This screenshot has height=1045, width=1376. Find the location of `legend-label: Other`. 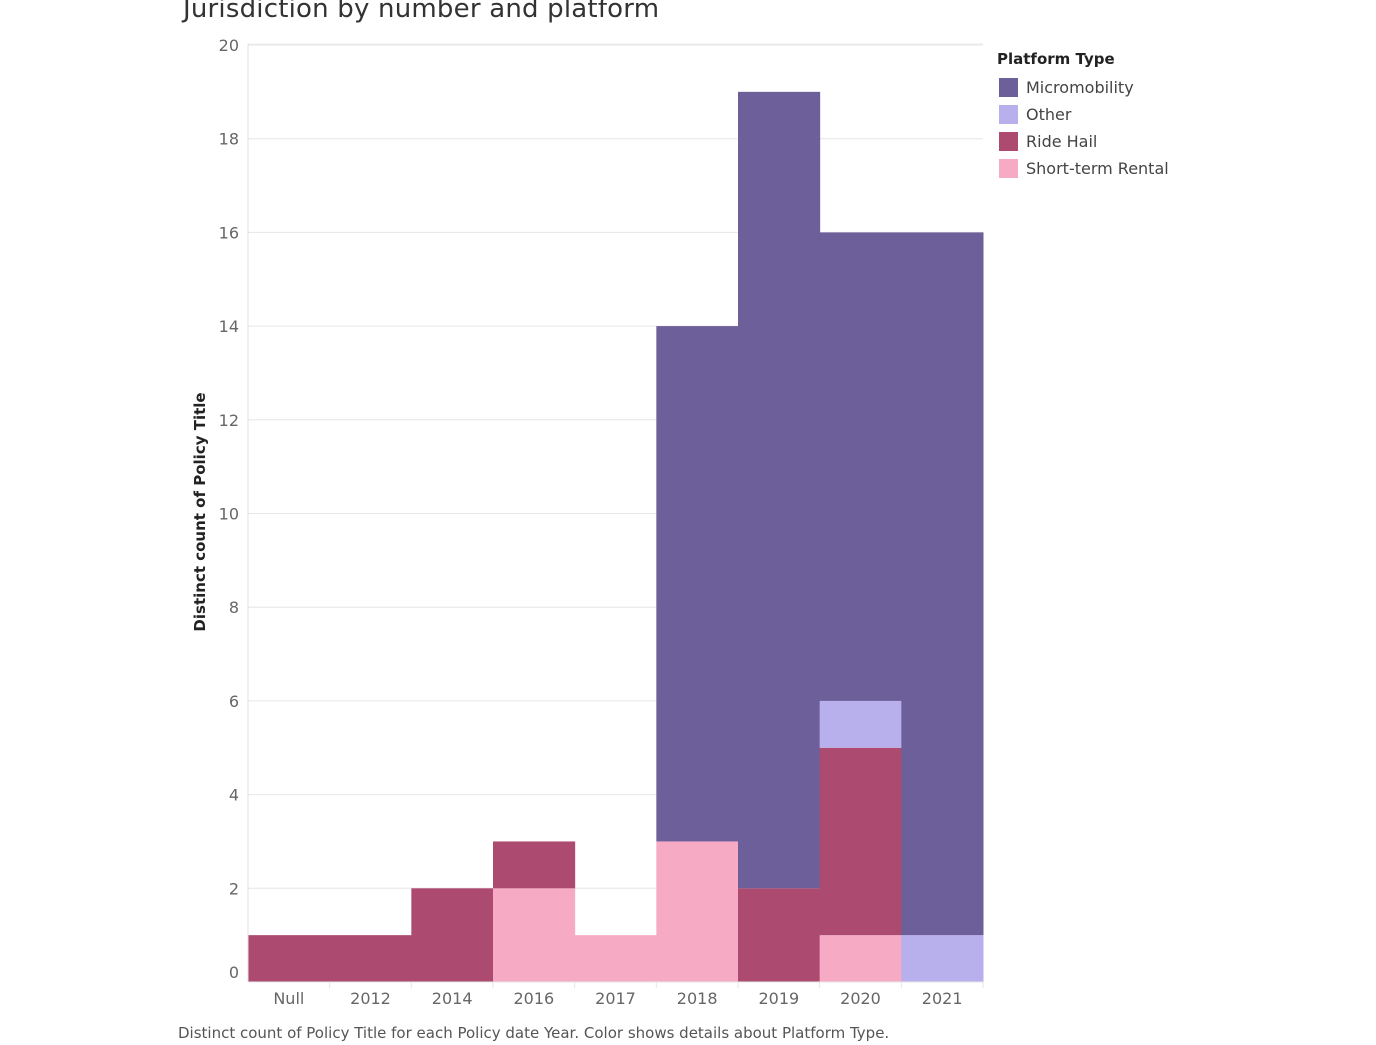

legend-label: Other is located at coordinates (1049, 114).